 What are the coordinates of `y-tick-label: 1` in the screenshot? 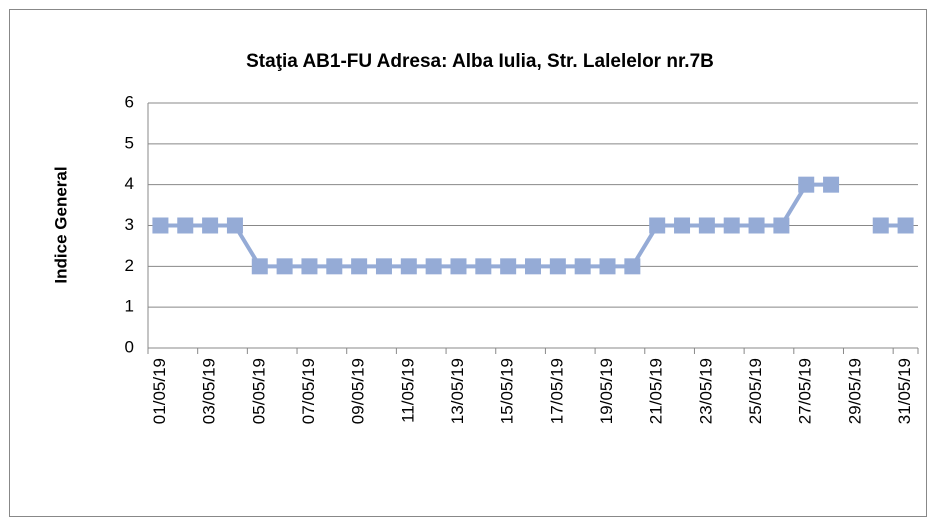 It's located at (129, 306).